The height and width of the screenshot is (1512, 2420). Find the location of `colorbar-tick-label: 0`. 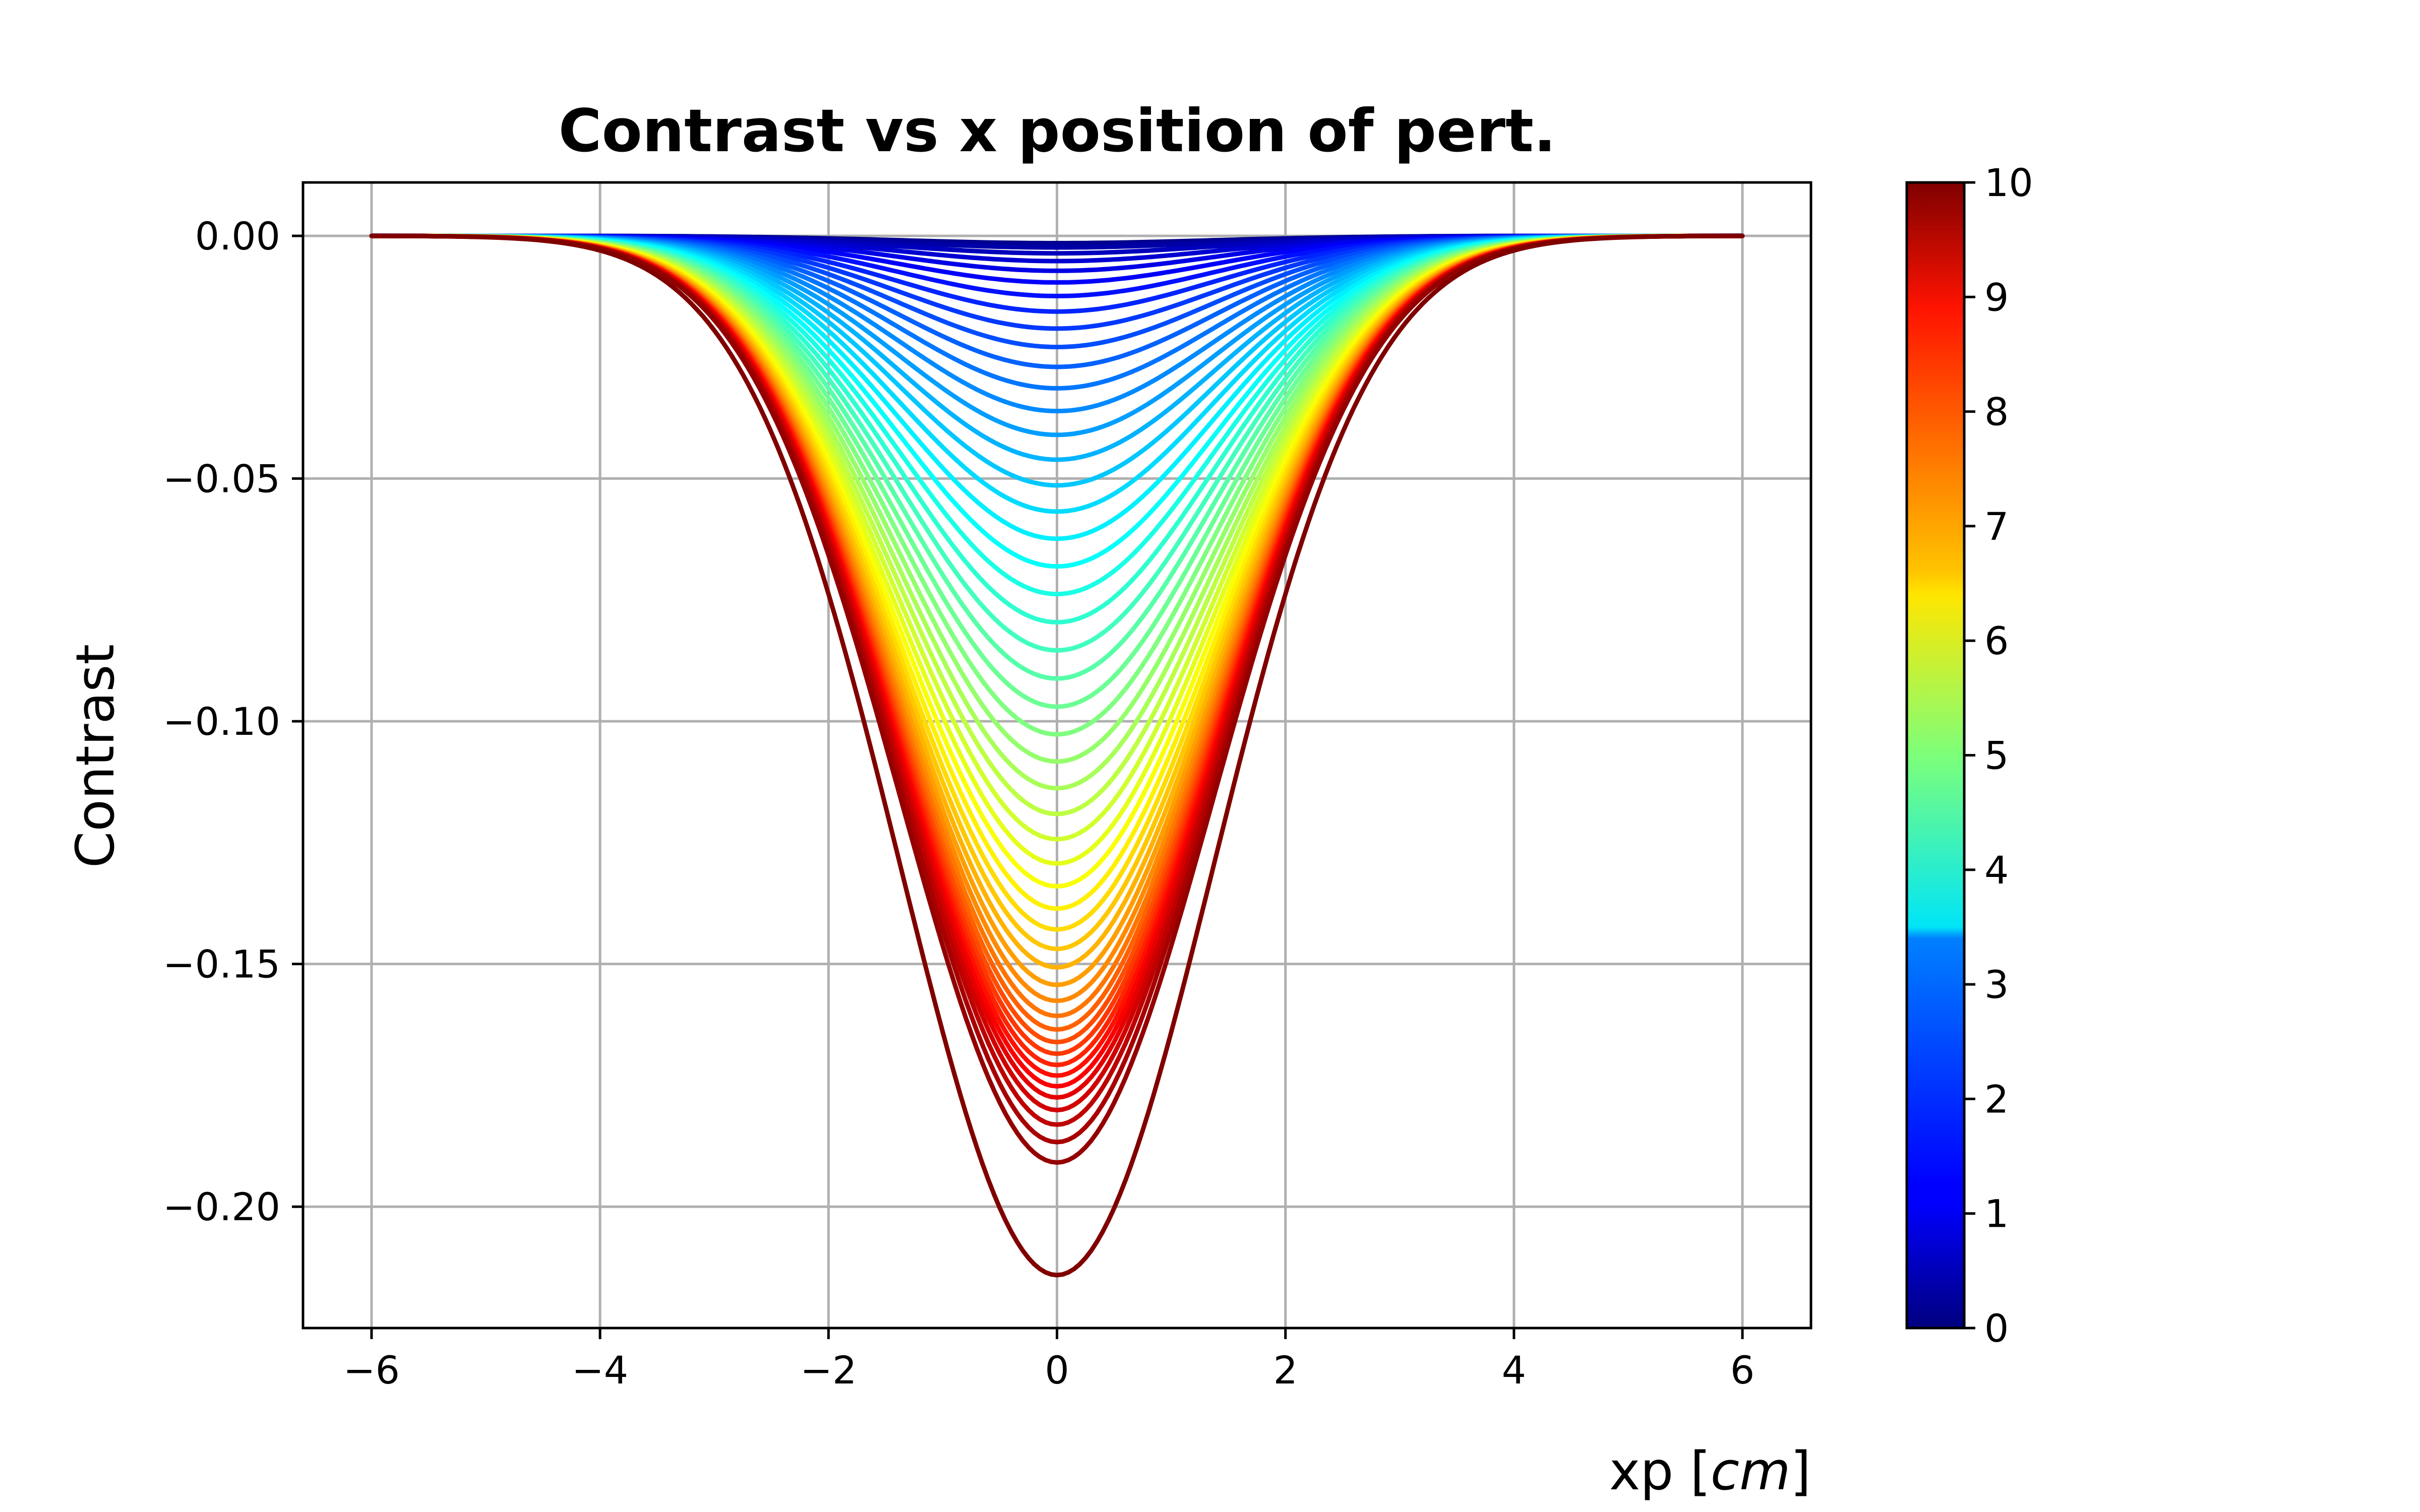

colorbar-tick-label: 0 is located at coordinates (1996, 1328).